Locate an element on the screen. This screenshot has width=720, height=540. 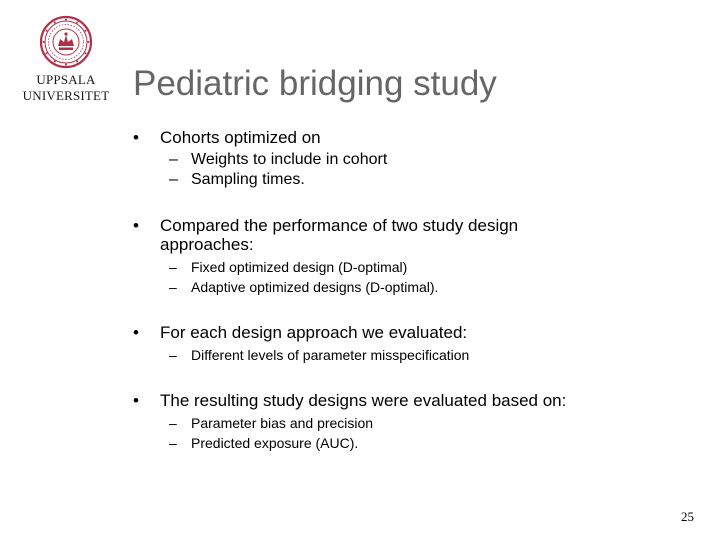
sub-bullet-item: – Weights to include in cohort is located at coordinates (413, 160).